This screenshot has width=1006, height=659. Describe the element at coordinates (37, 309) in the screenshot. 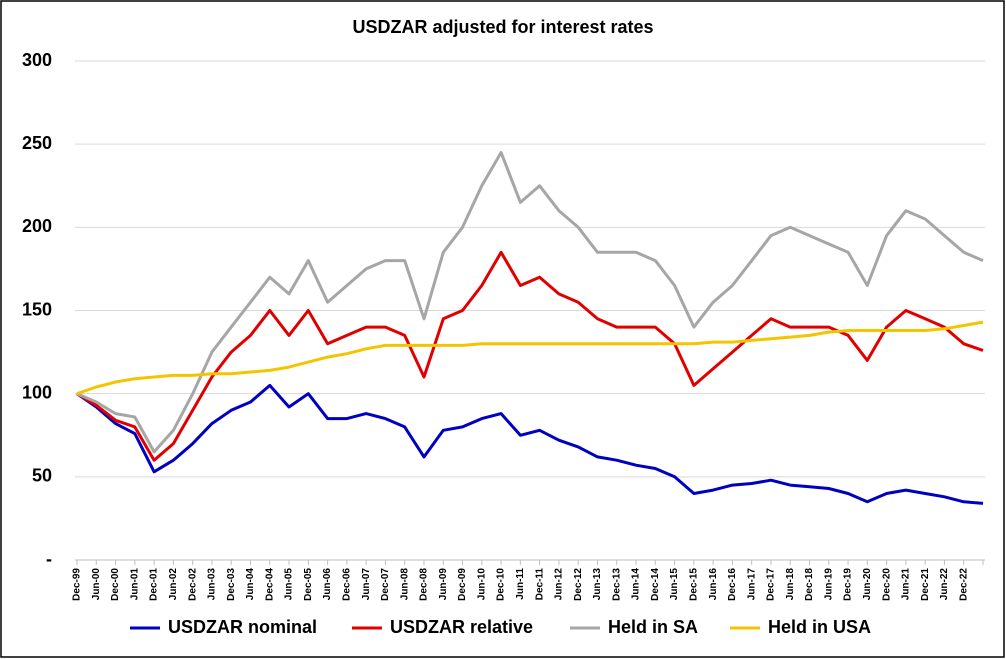

I see `y-tick-label: 150` at that location.